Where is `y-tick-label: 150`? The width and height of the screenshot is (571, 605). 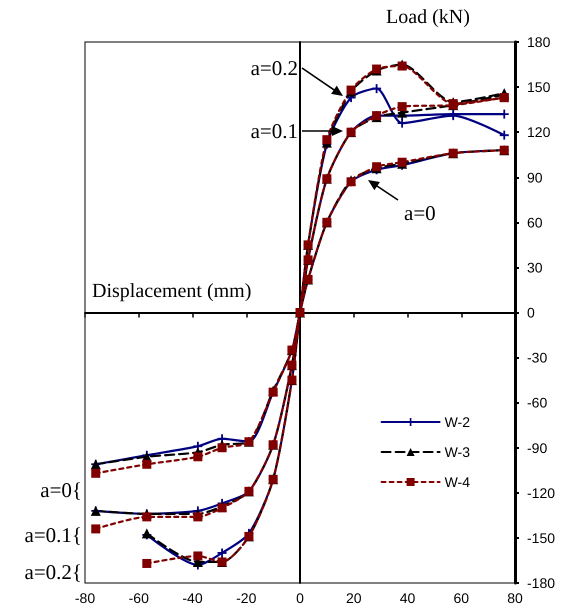
y-tick-label: 150 is located at coordinates (539, 87).